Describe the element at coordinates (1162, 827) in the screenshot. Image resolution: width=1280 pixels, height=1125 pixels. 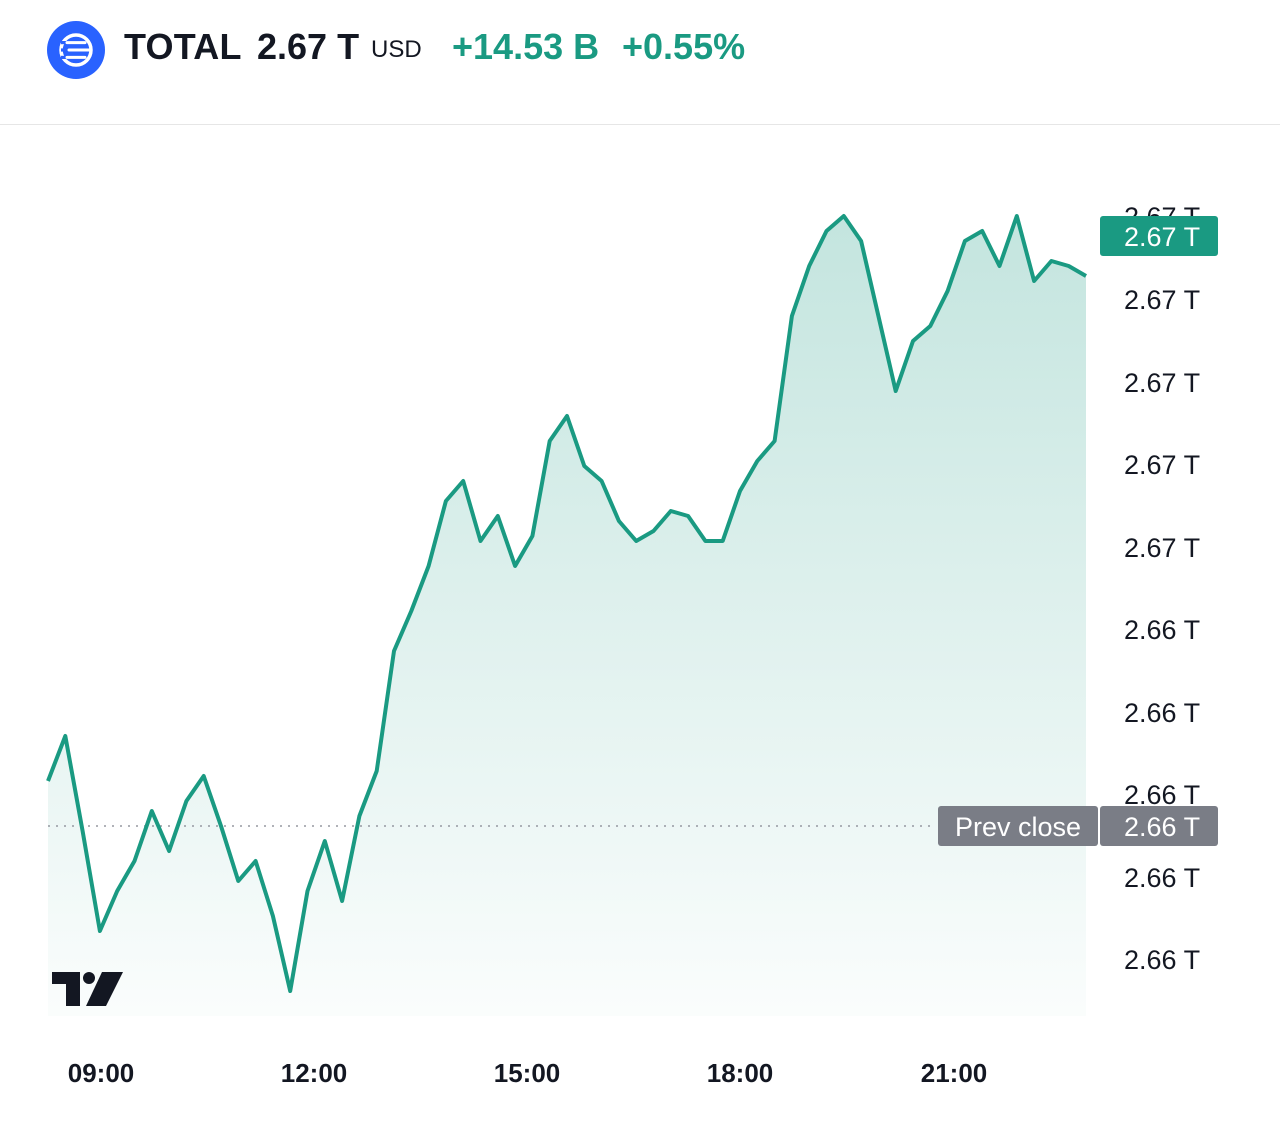
I see `prev-close-value-label: 2.66 T` at that location.